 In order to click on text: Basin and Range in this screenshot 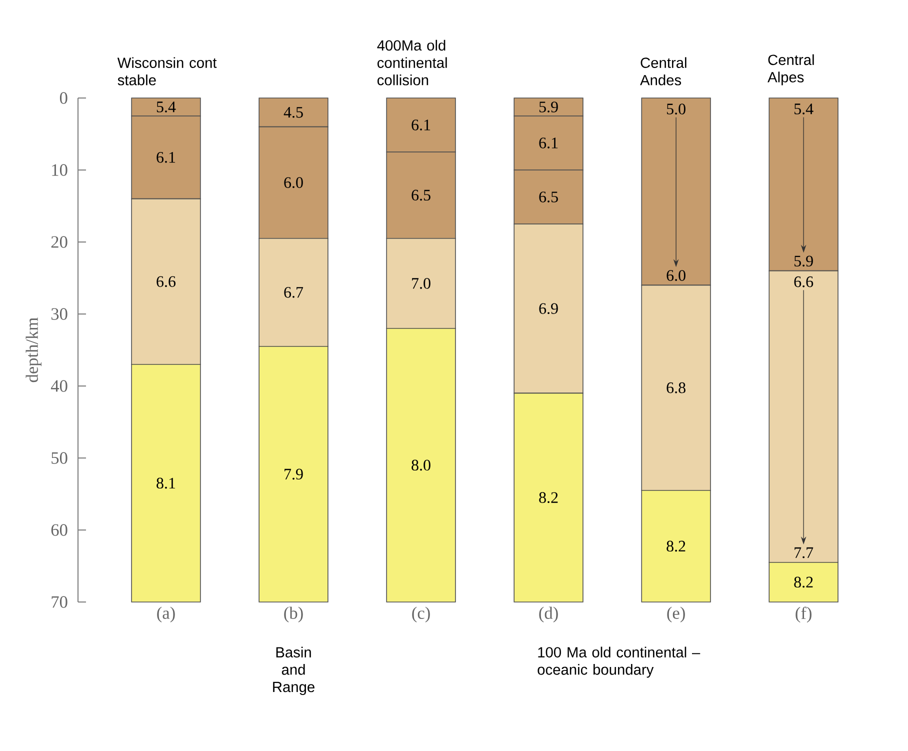, I will do `click(293, 671)`.